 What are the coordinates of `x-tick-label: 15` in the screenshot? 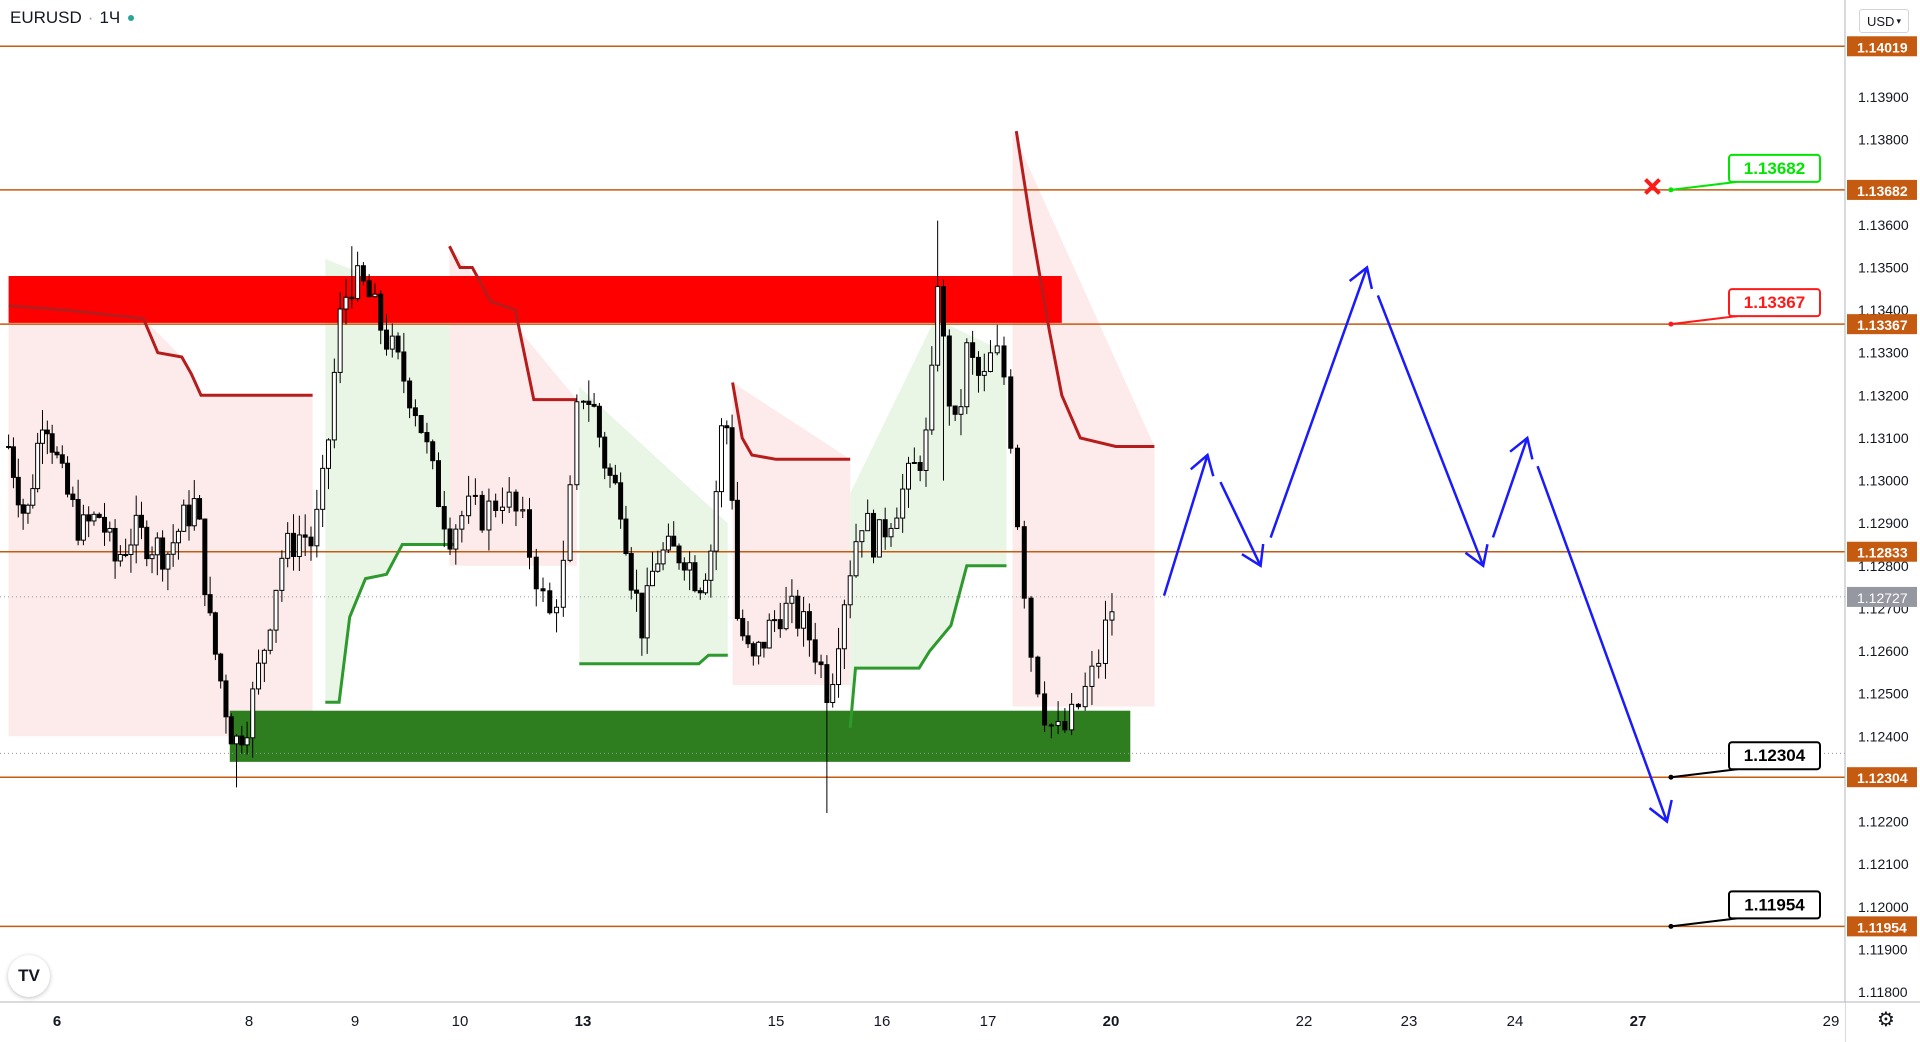 It's located at (776, 1021).